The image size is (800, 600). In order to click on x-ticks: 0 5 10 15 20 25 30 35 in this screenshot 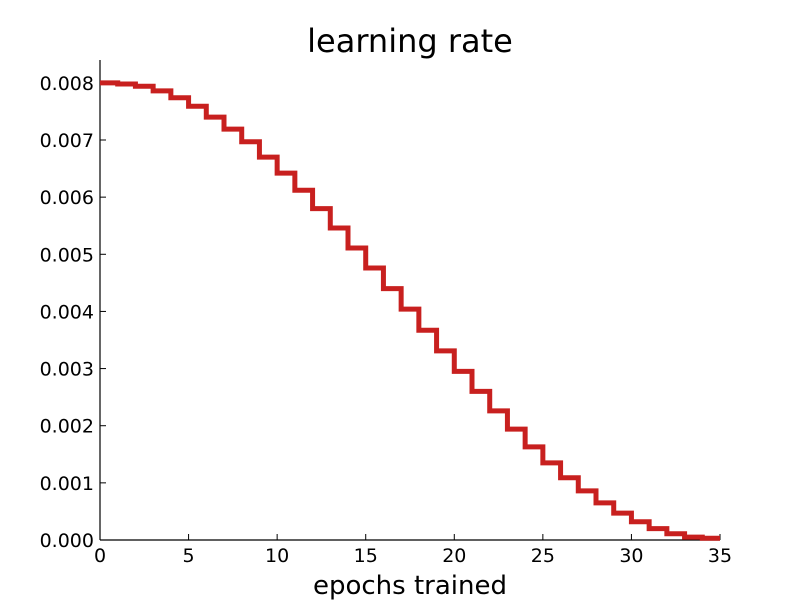, I will do `click(413, 550)`.